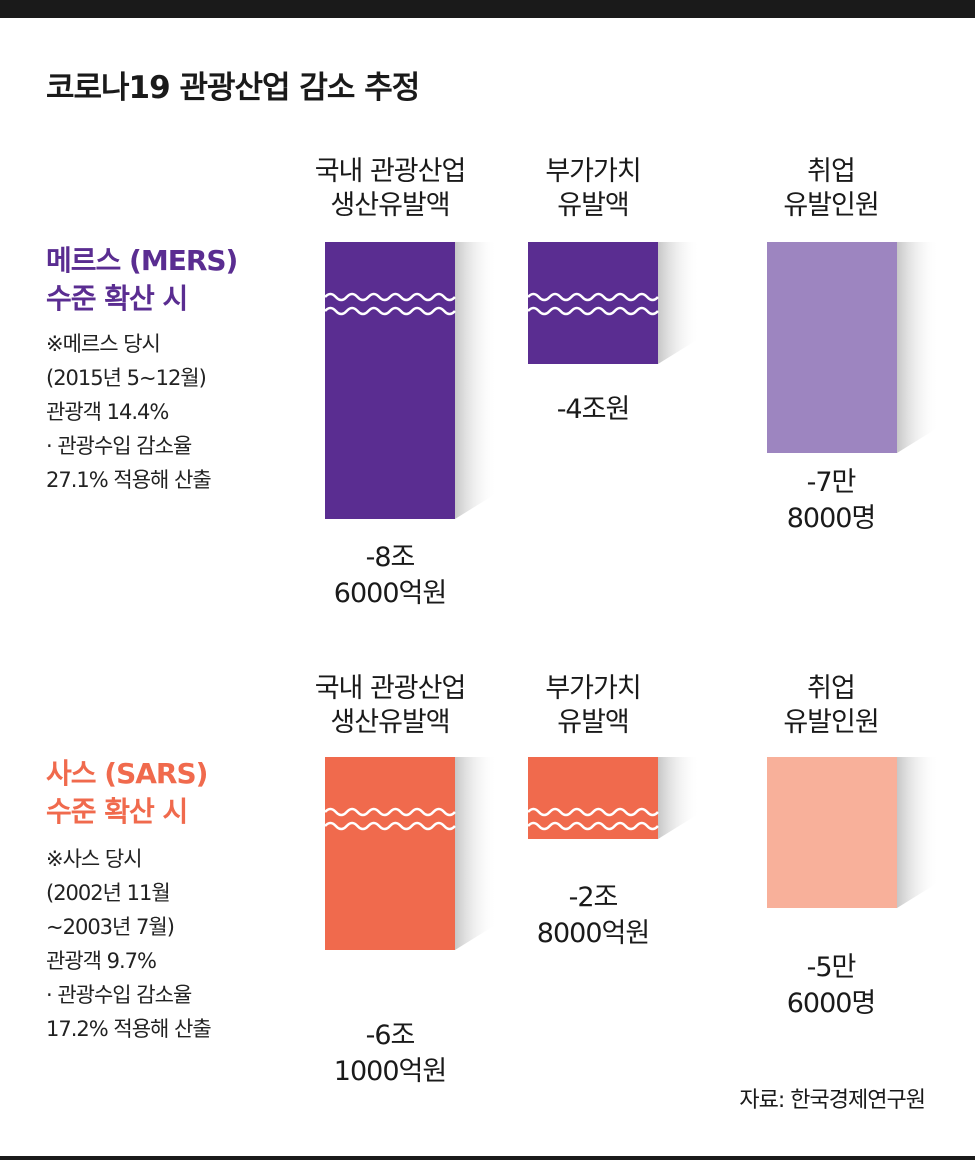 This screenshot has width=975, height=1160. What do you see at coordinates (103, 344) in the screenshot?
I see `mers-note-line: ※메르스 당시` at bounding box center [103, 344].